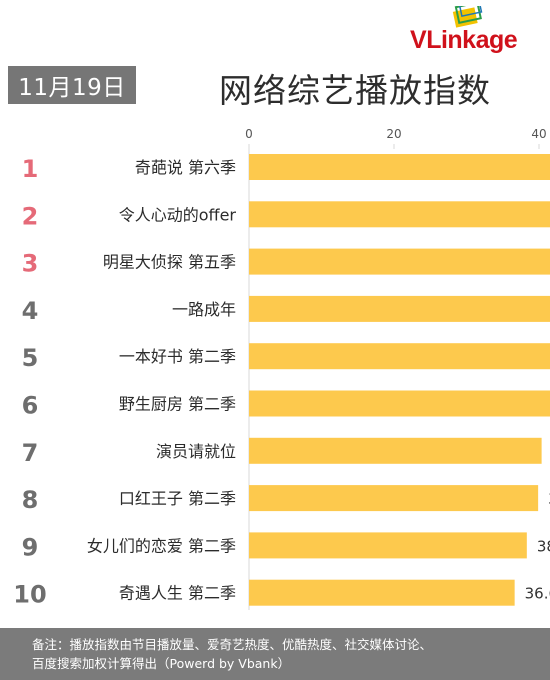  Describe the element at coordinates (549, 499) in the screenshot. I see `value-label: 39.88` at that location.